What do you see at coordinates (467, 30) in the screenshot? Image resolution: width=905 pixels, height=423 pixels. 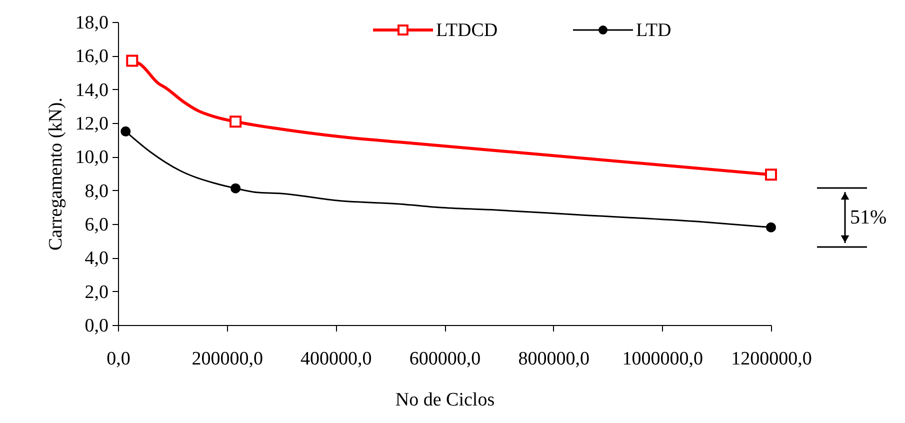 I see `legend-label: LTDCD` at bounding box center [467, 30].